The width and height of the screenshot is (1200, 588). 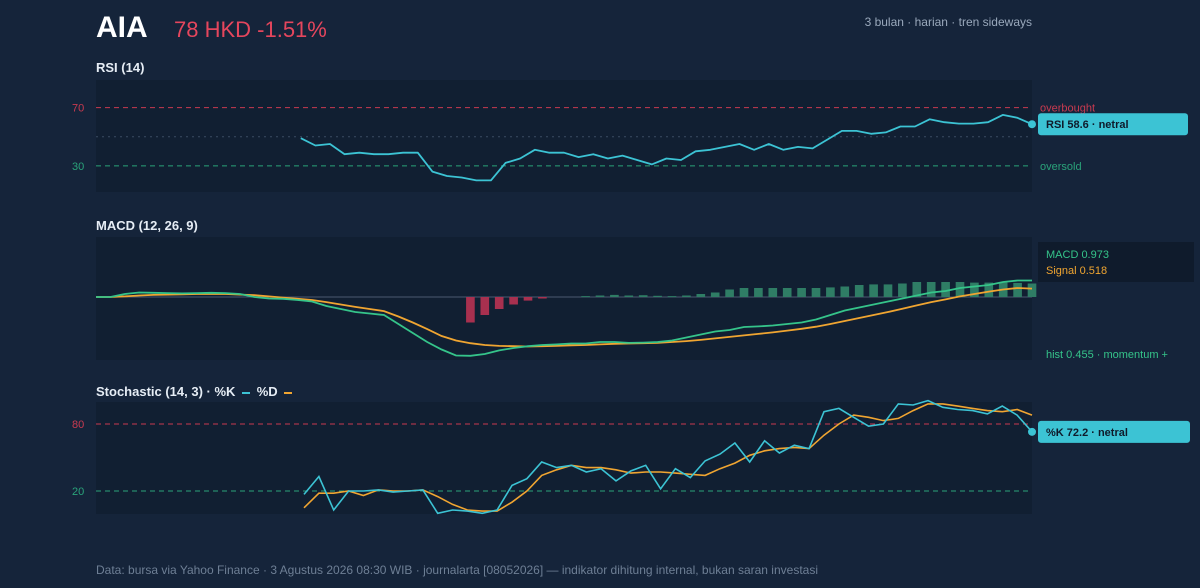 I want to click on rsi-end-point, so click(x=1032, y=124).